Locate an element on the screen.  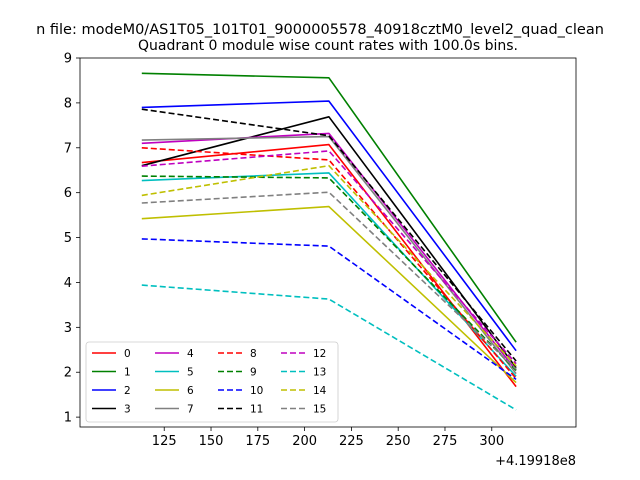
legend-label-12: 12 is located at coordinates (319, 354).